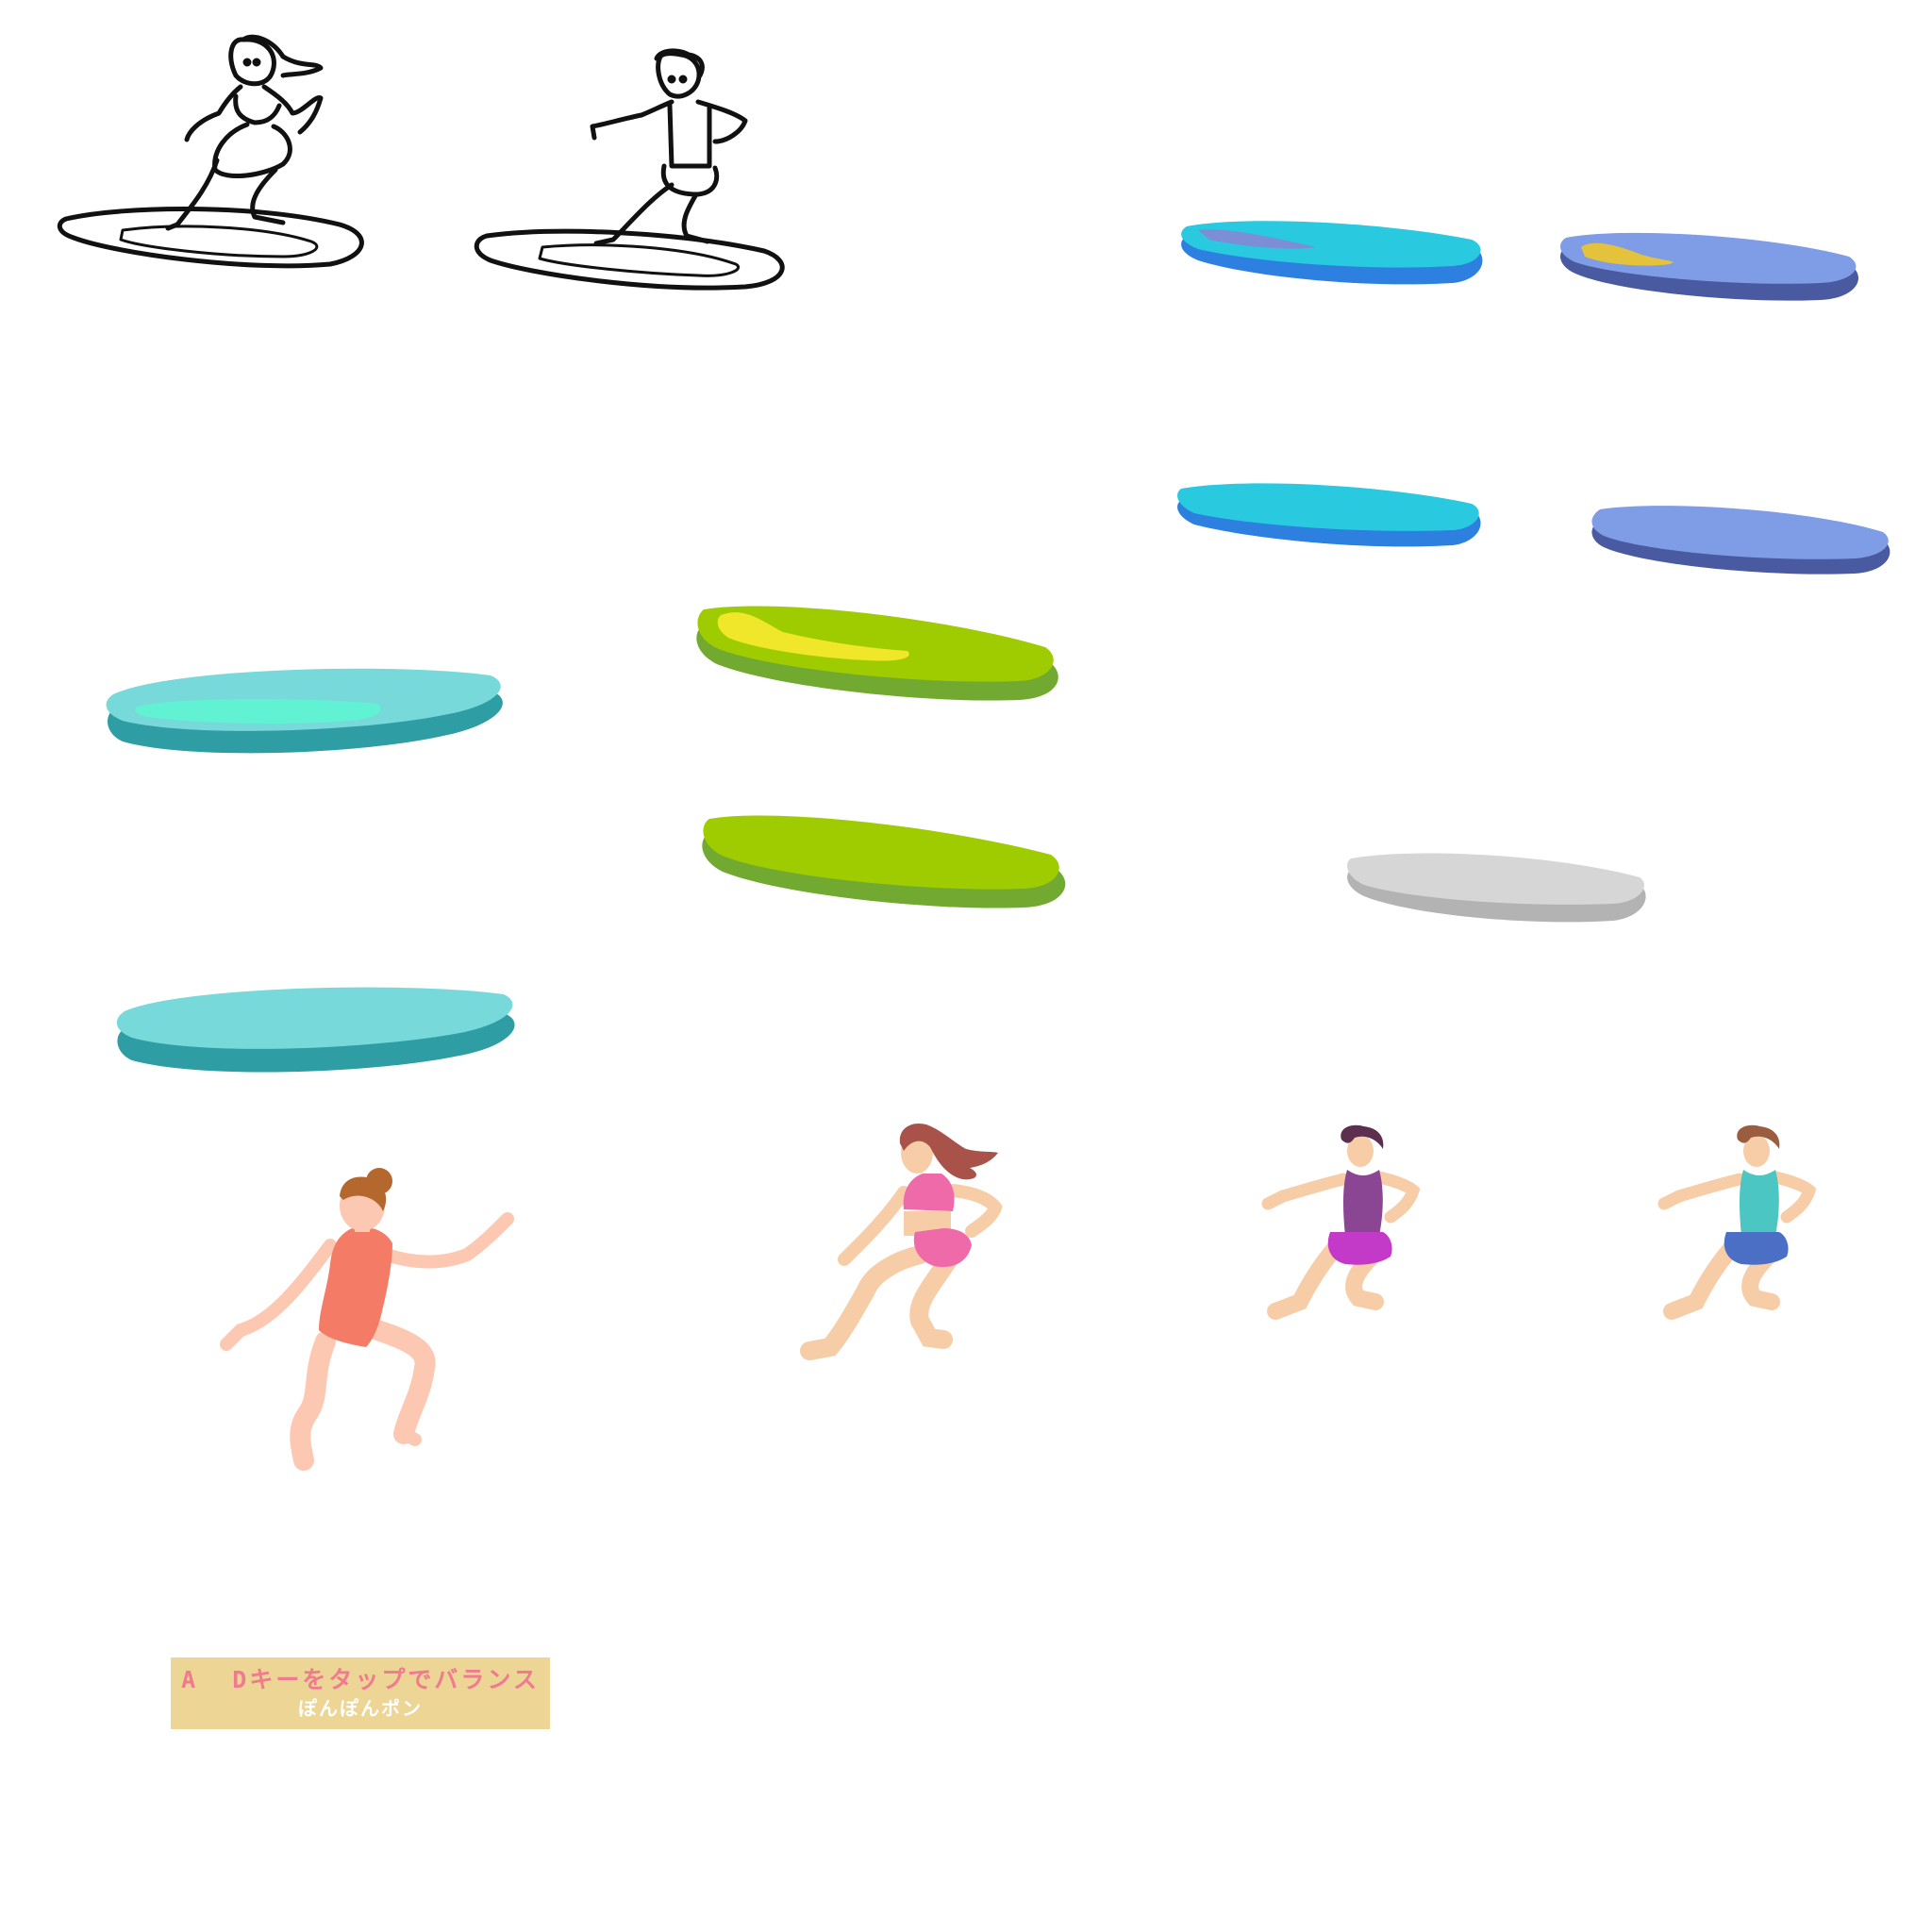 The height and width of the screenshot is (1932, 1932). What do you see at coordinates (629, 170) in the screenshot?
I see `surfer-boy-line-art` at bounding box center [629, 170].